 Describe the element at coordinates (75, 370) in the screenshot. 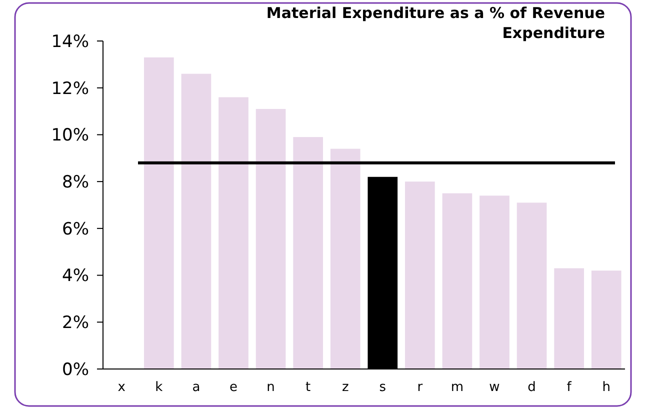

I see `y-tick-label: 0%` at that location.